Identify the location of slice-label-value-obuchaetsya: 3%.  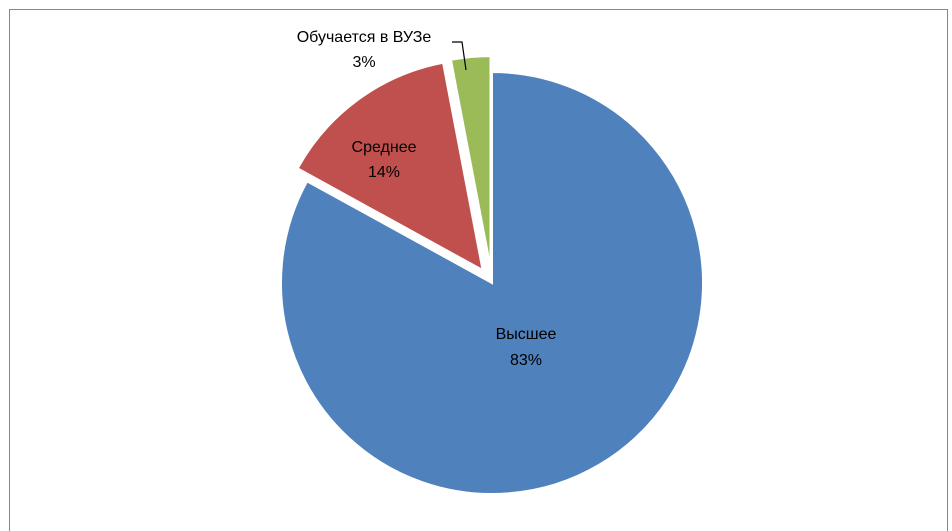
(363, 62).